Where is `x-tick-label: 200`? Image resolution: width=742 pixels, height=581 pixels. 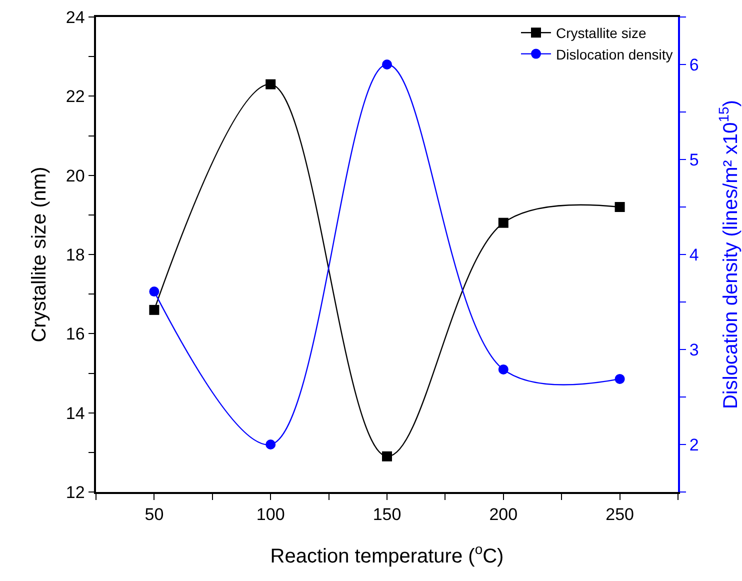 x-tick-label: 200 is located at coordinates (503, 514).